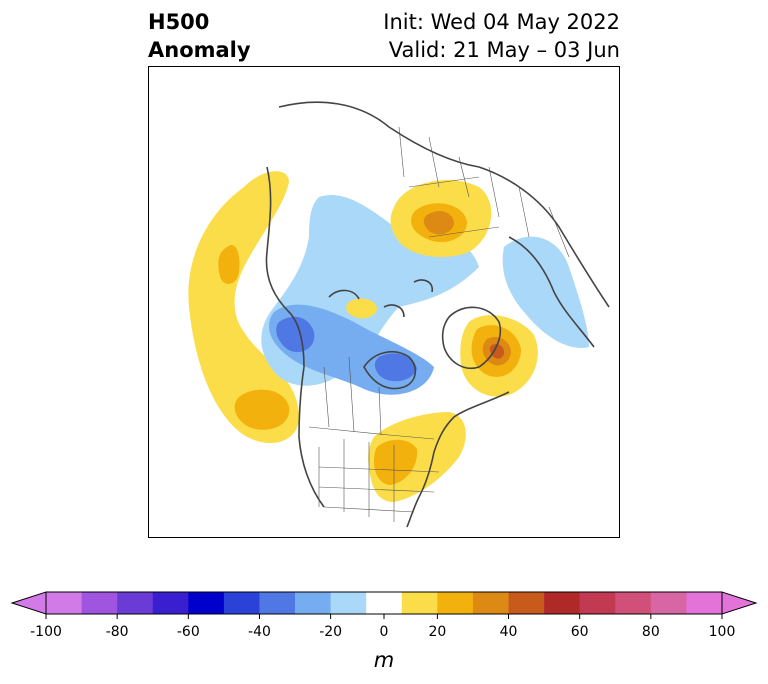  I want to click on colorbar-extend-low, so click(28, 603).